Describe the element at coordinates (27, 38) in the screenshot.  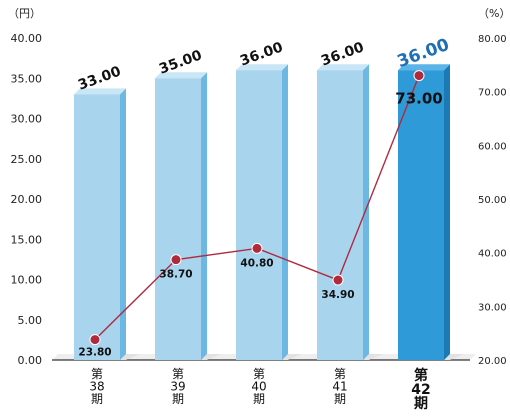
I see `left-tick-label: 40.00` at that location.